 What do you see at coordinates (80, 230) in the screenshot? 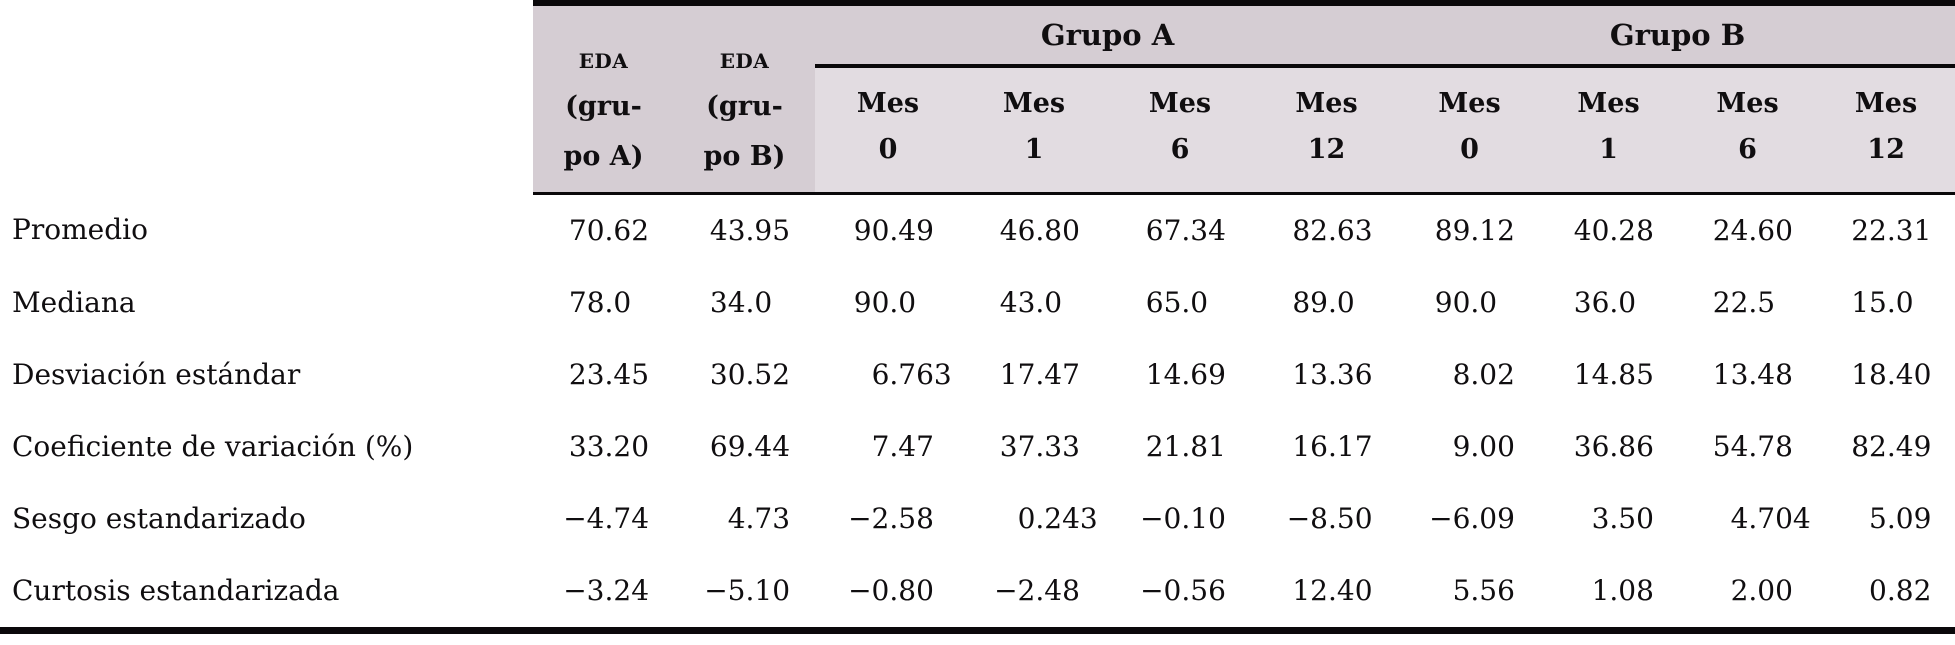
I see `row-label: Promedio` at bounding box center [80, 230].